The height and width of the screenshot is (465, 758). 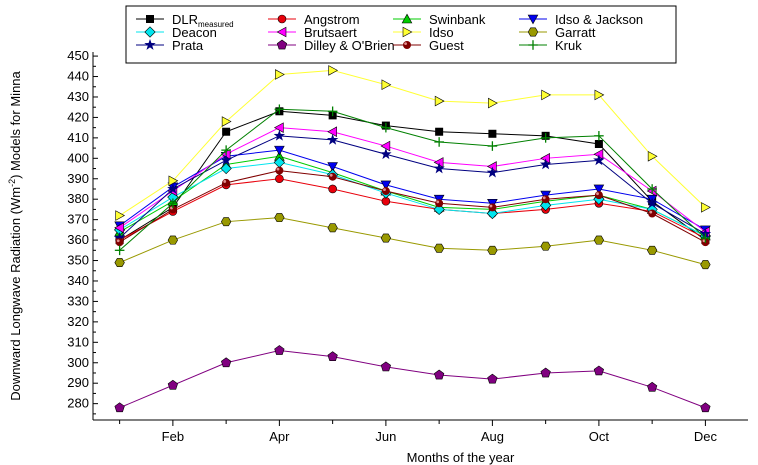 What do you see at coordinates (492, 436) in the screenshot?
I see `x-tick-label: Aug` at bounding box center [492, 436].